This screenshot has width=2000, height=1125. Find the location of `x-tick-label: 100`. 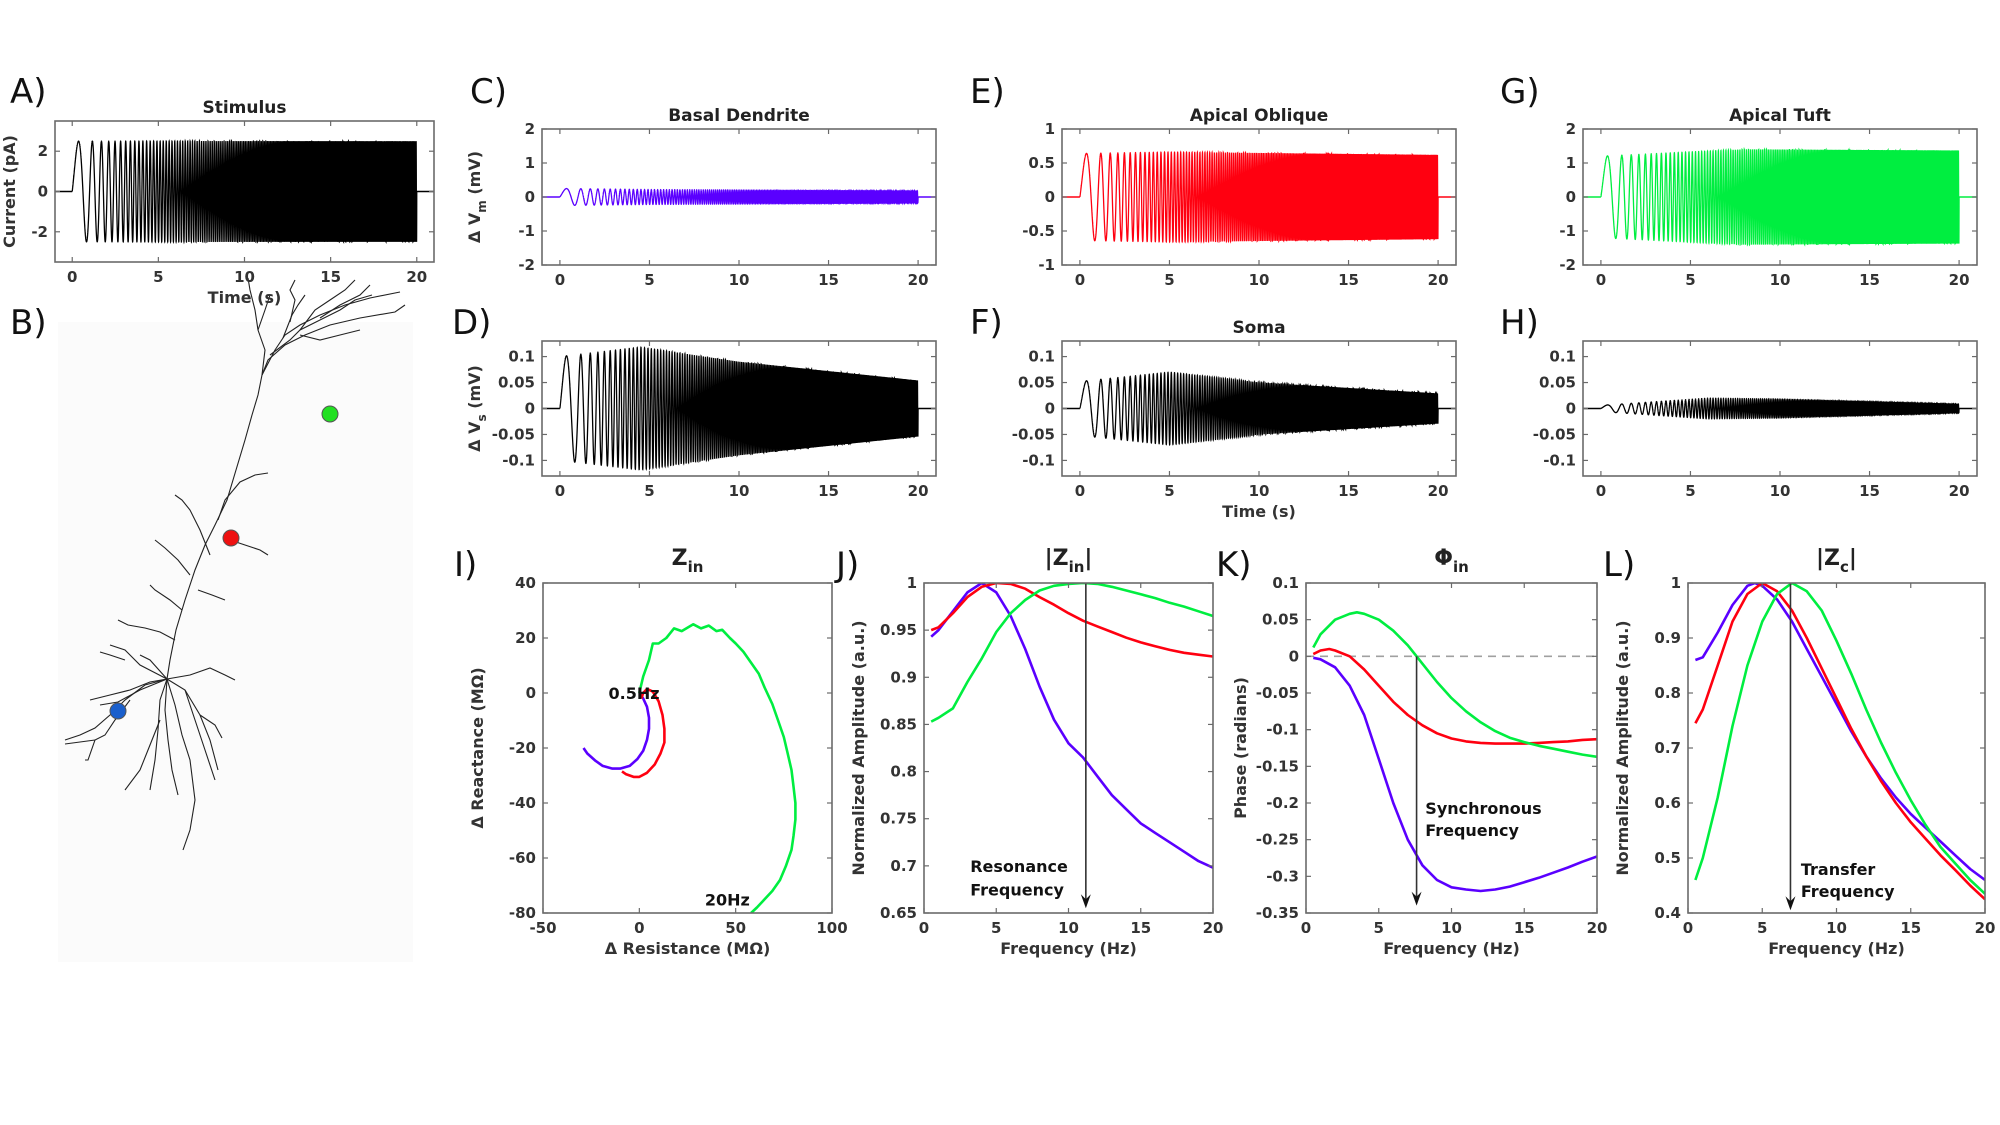

x-tick-label: 100 is located at coordinates (831, 928).